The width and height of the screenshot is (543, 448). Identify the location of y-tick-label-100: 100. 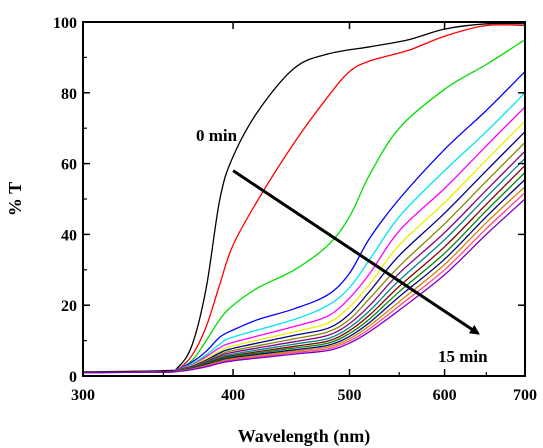
(65, 23).